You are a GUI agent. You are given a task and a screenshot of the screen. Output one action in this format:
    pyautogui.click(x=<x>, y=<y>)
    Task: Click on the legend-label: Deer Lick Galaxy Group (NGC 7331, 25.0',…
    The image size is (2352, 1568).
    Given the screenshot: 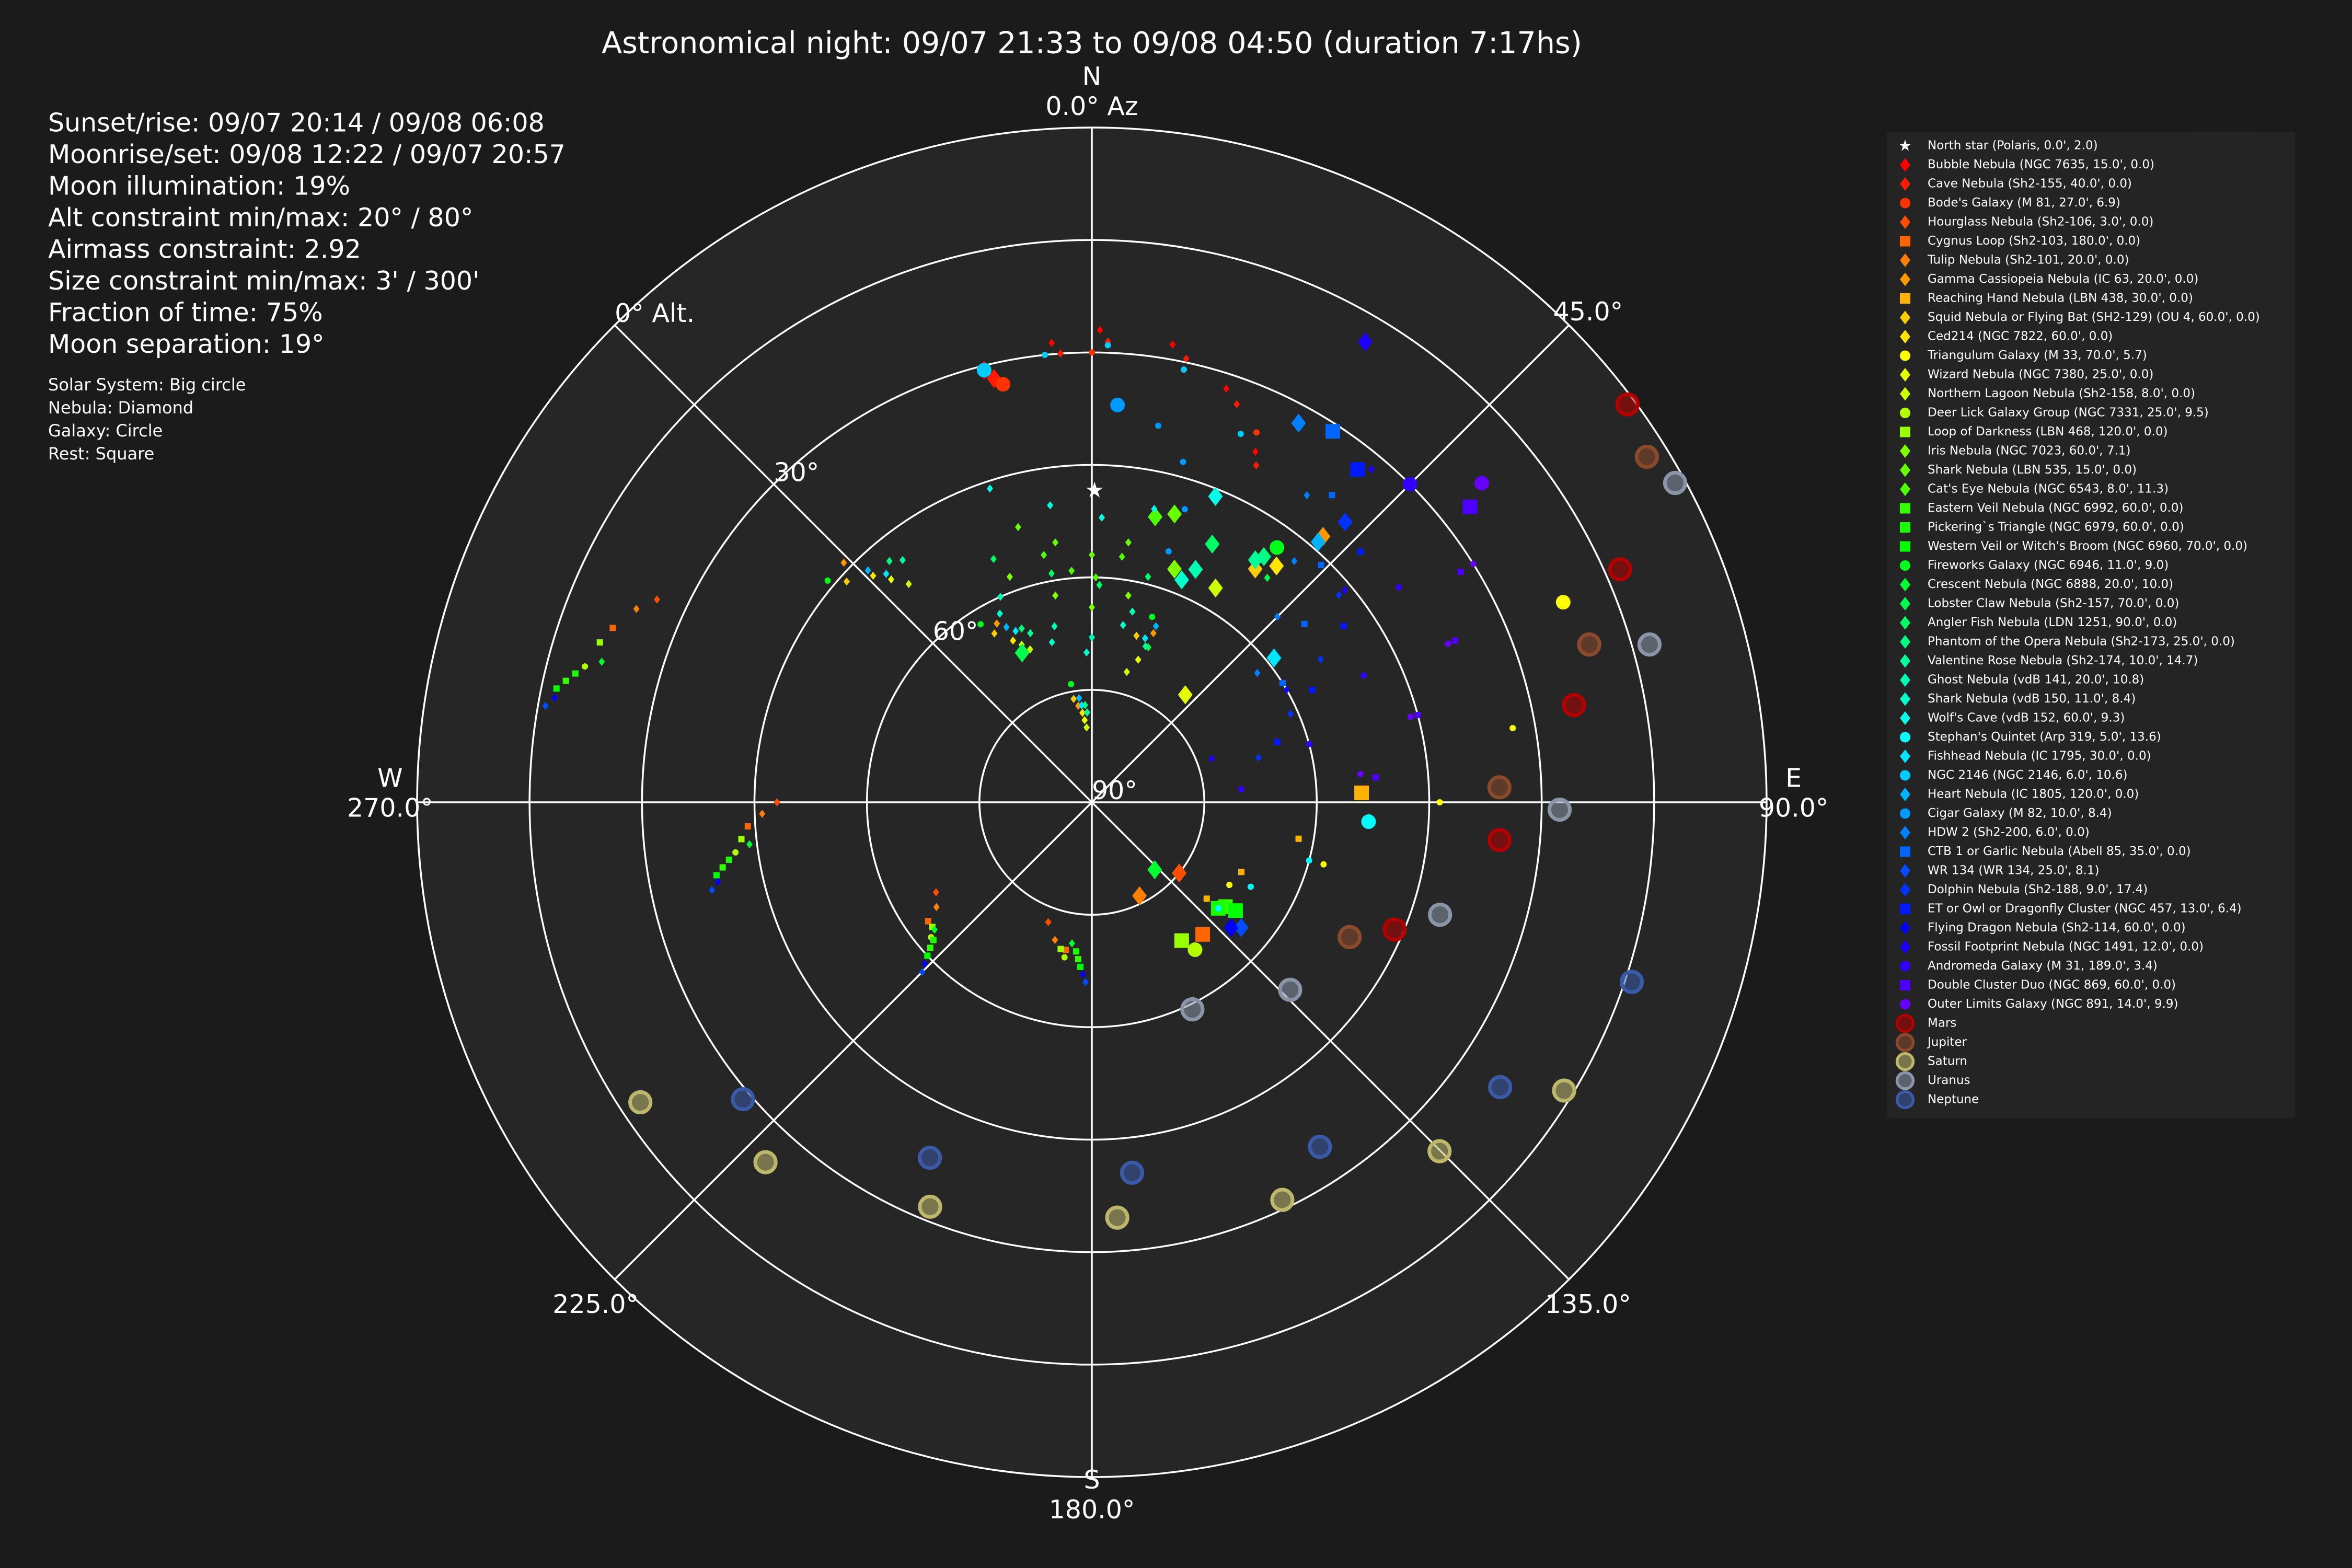 What is the action you would take?
    pyautogui.click(x=2068, y=413)
    